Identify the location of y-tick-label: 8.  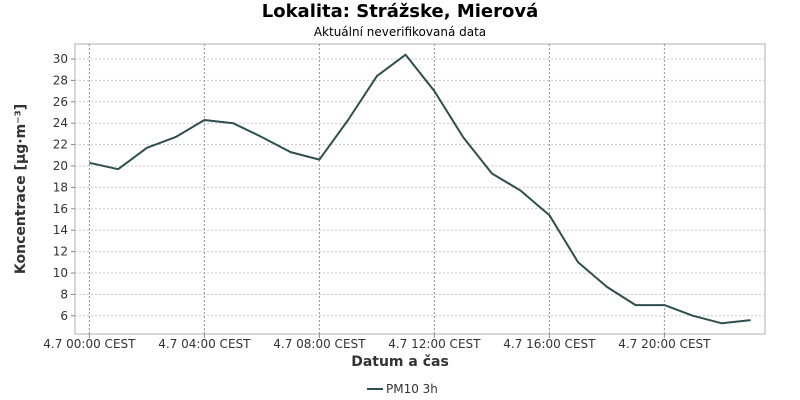
(64, 294).